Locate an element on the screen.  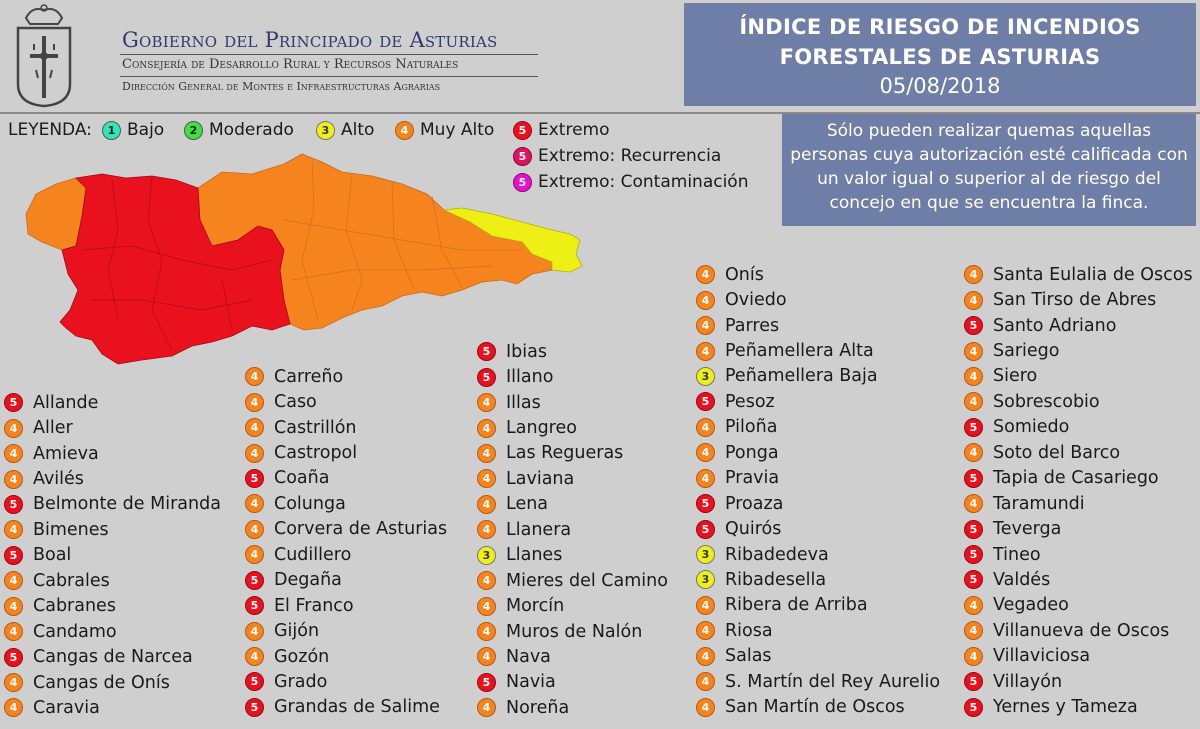
legend-label-text: Extremo: Recurrencia is located at coordinates (630, 156).